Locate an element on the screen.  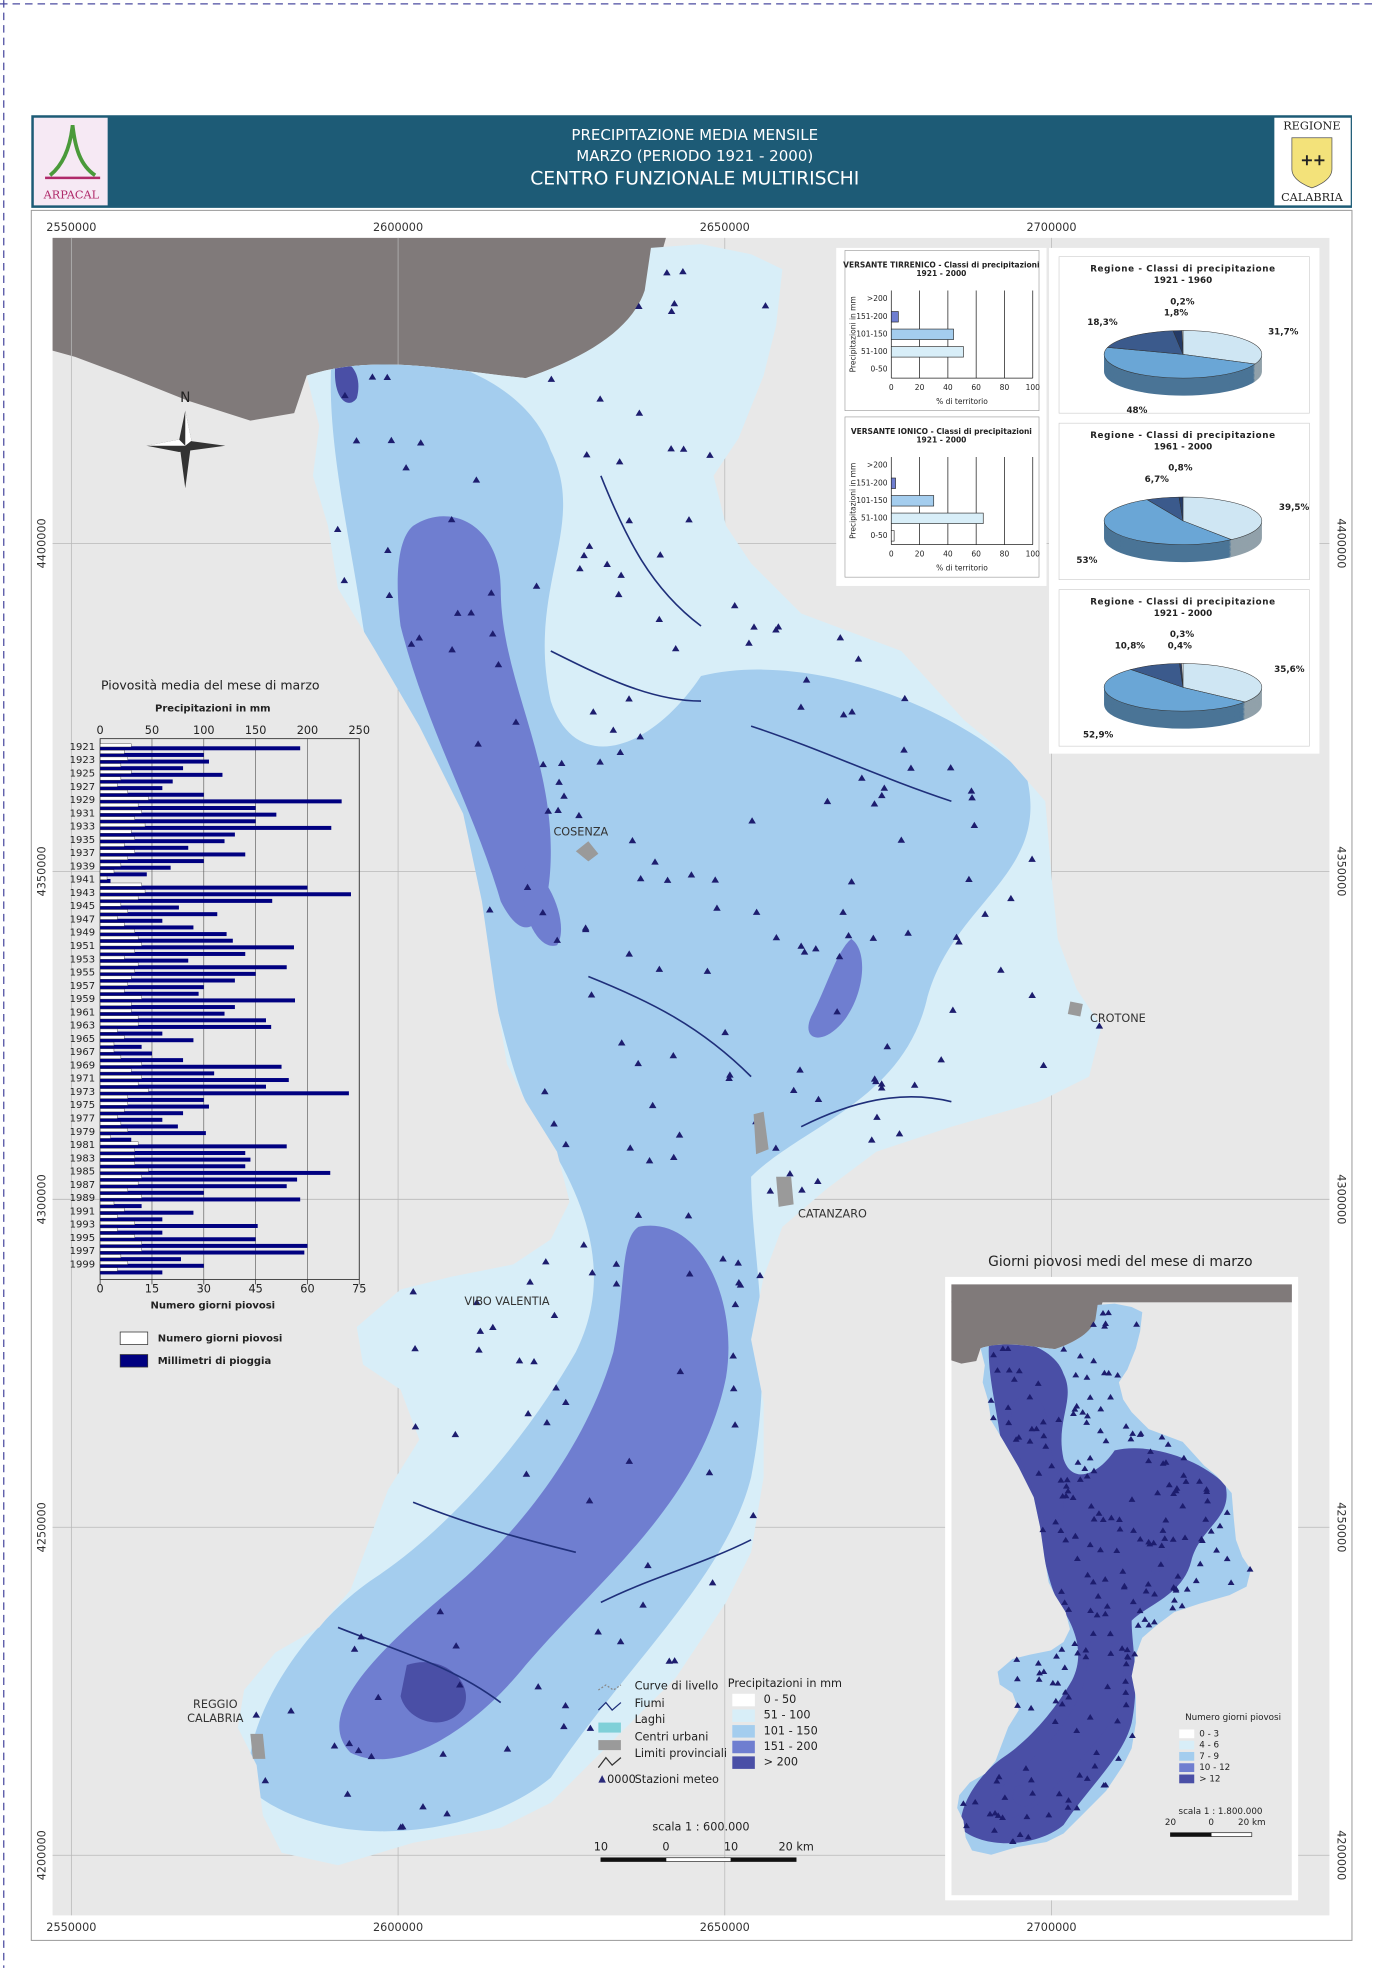
y-coord-label: 4300000 is located at coordinates (42, 1199).